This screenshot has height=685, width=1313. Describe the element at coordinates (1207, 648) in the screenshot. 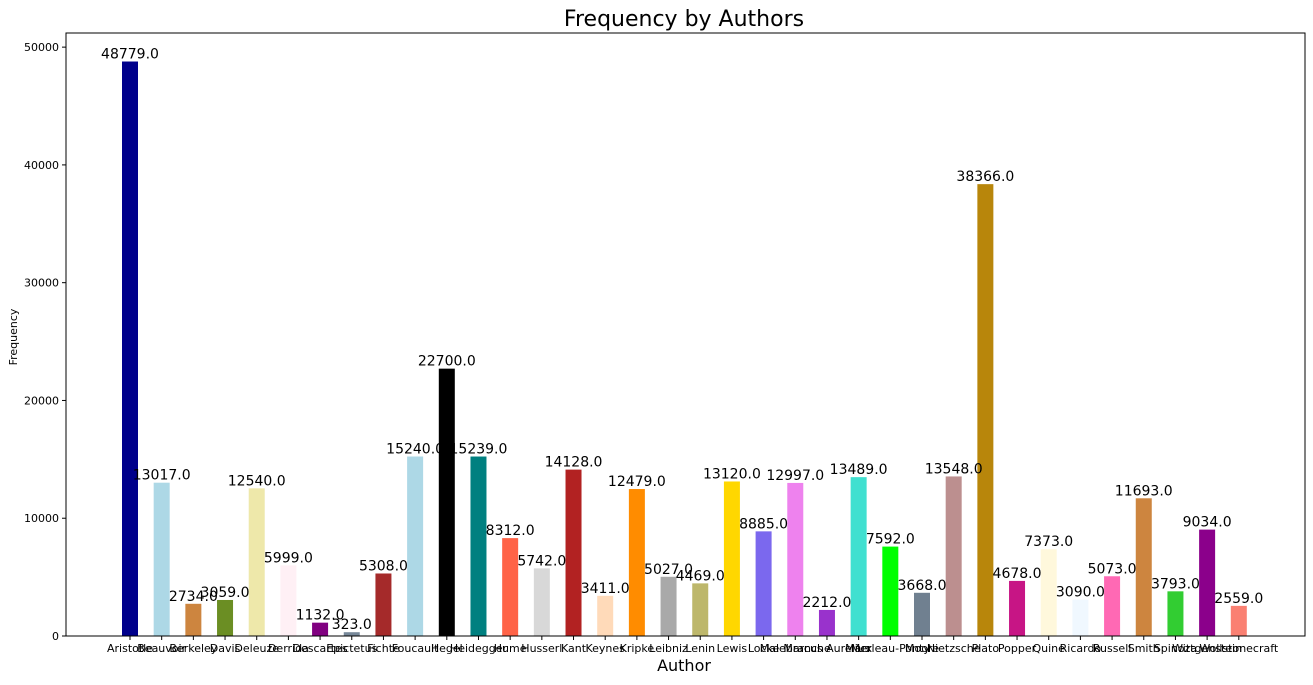

I see `x-tick-label-34: Wittgenstein` at that location.